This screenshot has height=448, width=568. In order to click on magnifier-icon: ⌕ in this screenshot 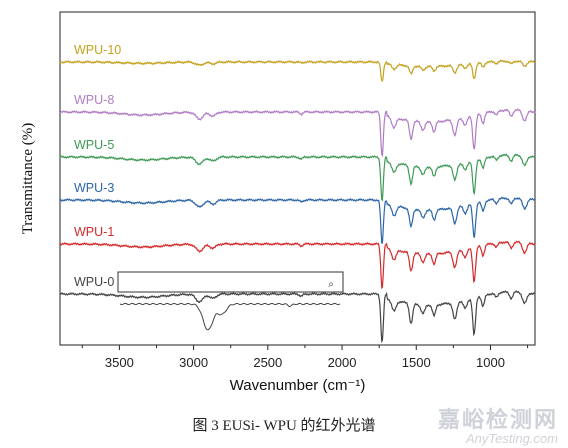, I will do `click(331, 284)`.